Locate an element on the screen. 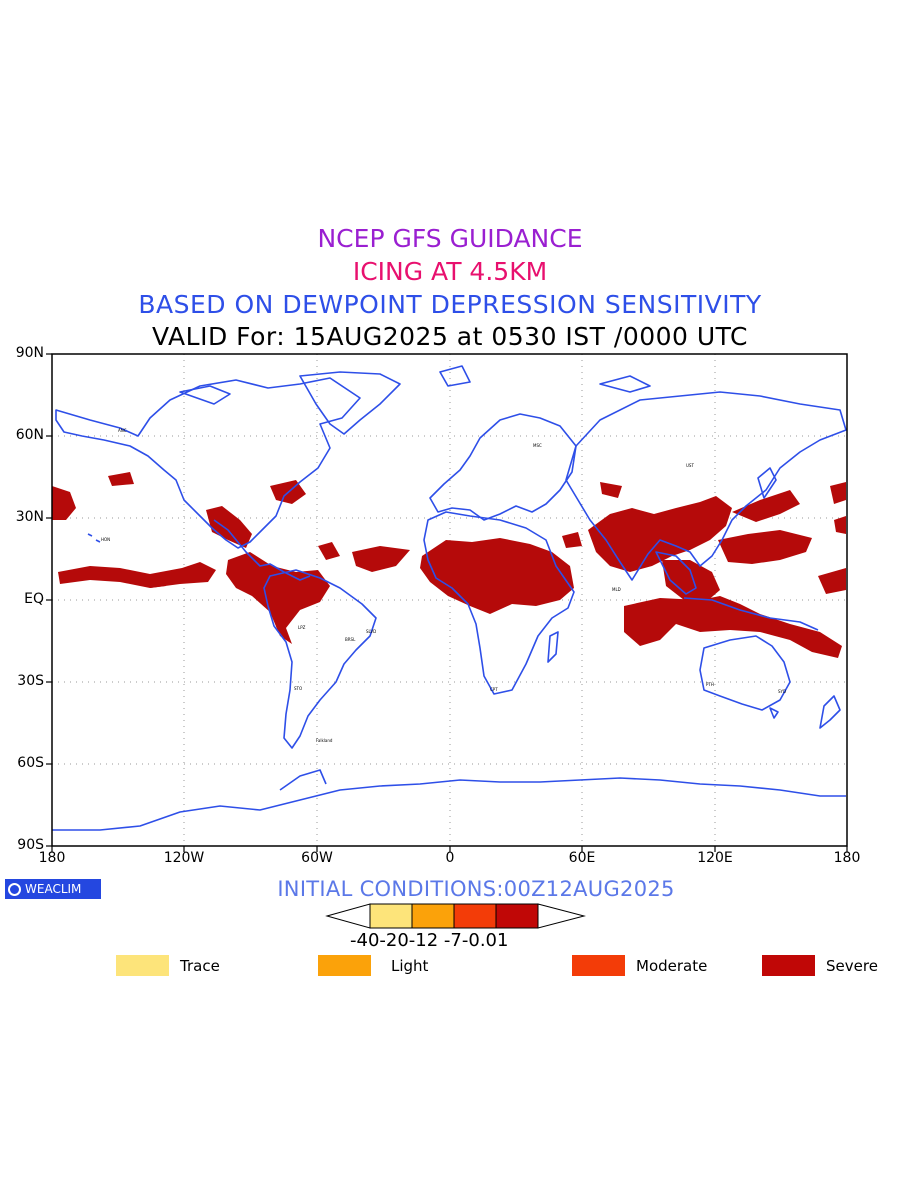  station-label-falkland: Falkland is located at coordinates (324, 740).